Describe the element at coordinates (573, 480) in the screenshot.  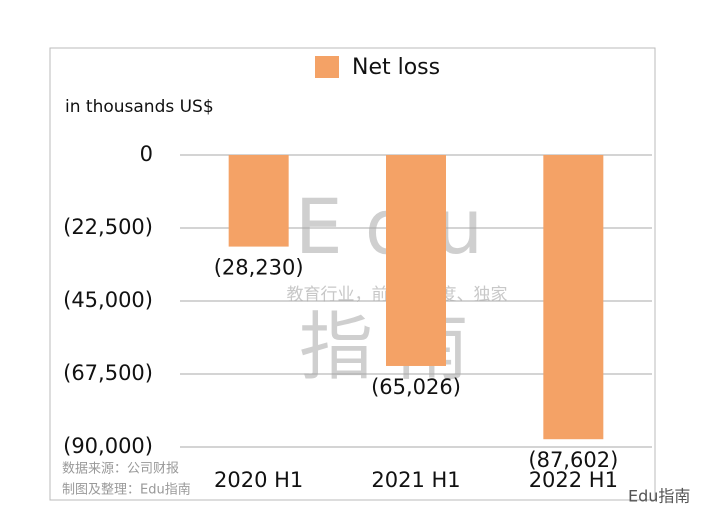
I see `x-tick-label: 2022 H1` at that location.